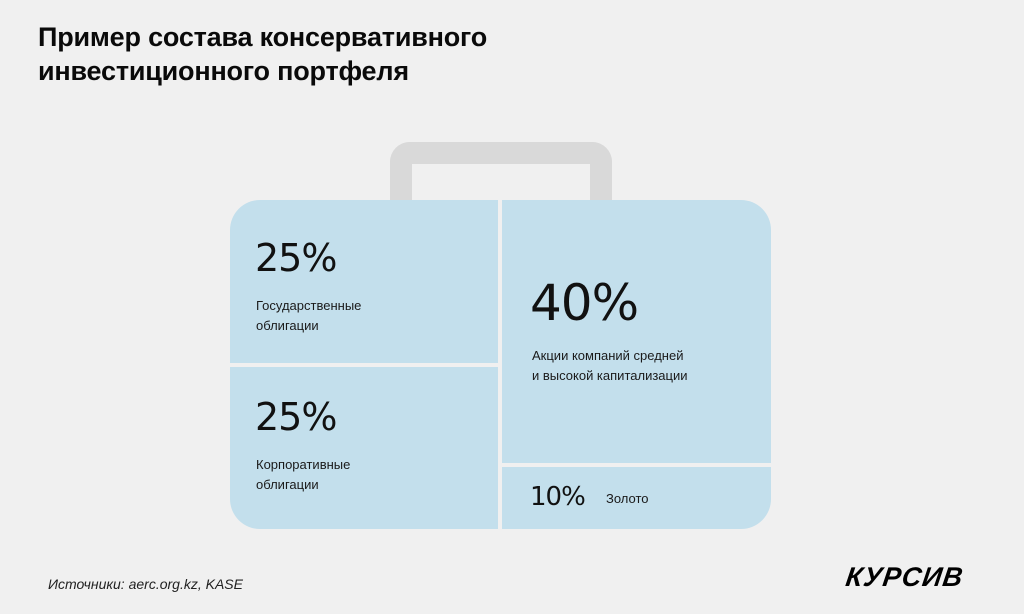  Describe the element at coordinates (309, 305) in the screenshot. I see `label-line: Государственные` at that location.